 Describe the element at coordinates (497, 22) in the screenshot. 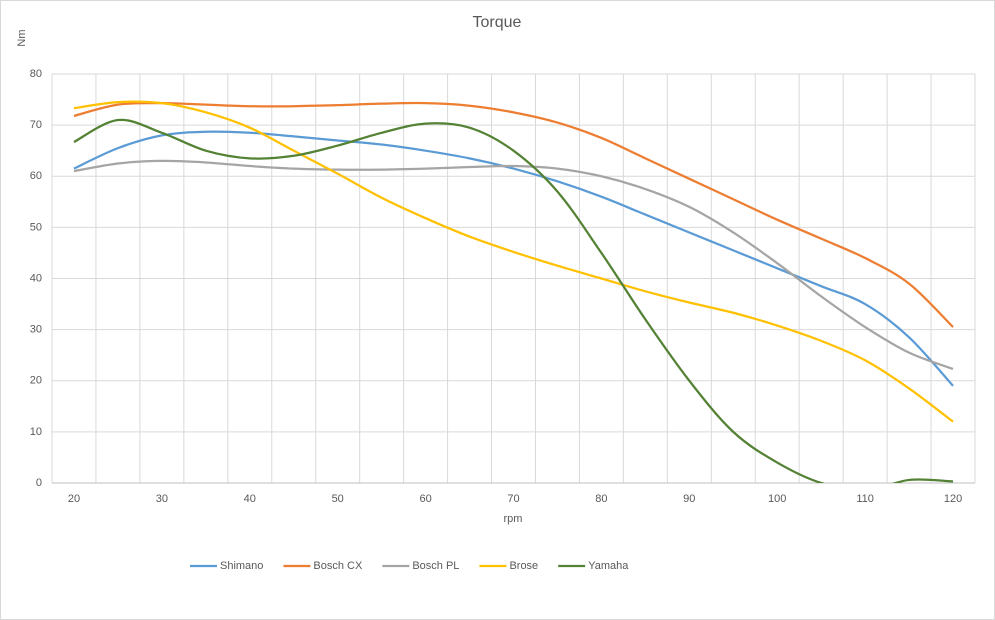

I see `chart-title: Torque` at that location.